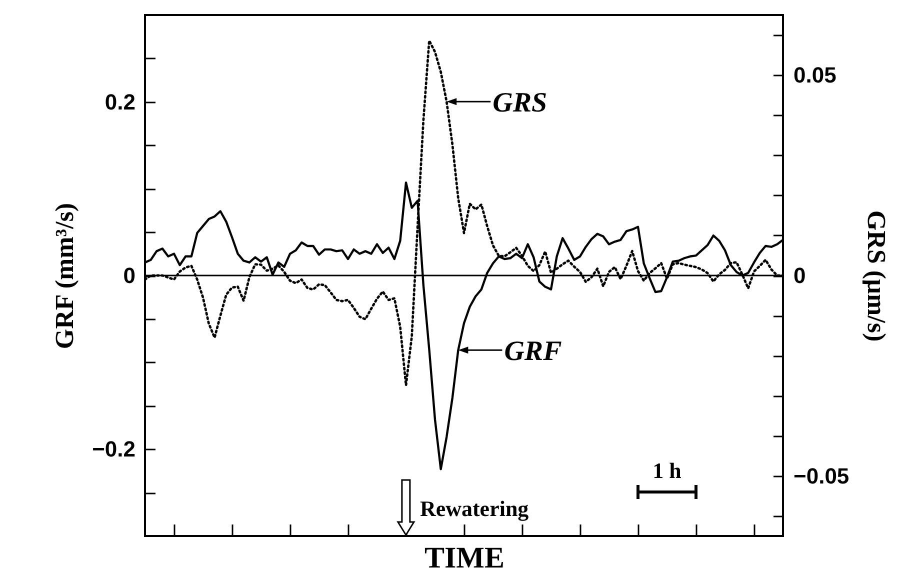 Image resolution: width=909 pixels, height=577 pixels. What do you see at coordinates (65, 276) in the screenshot?
I see `y-axis-title: GRF (mm³/s)` at bounding box center [65, 276].